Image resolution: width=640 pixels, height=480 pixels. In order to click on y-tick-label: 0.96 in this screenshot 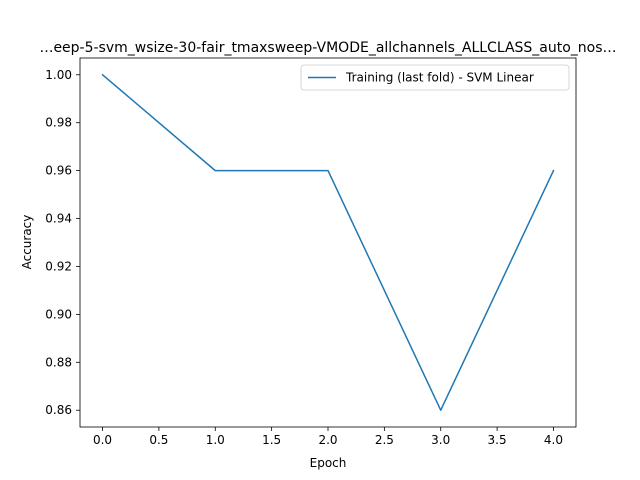, I will do `click(58, 171)`.